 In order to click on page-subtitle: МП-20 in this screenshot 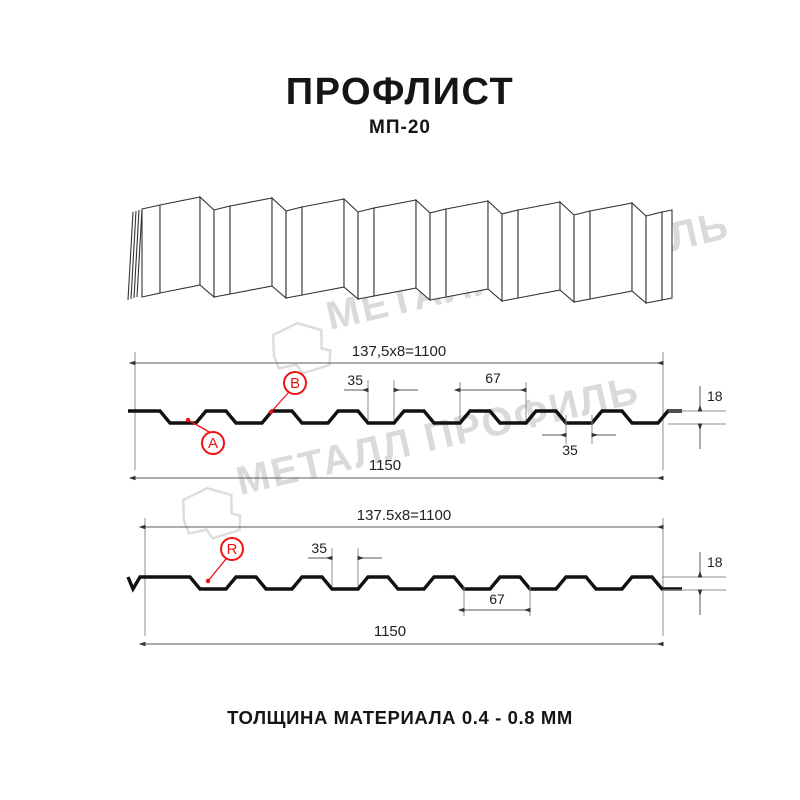, I will do `click(400, 127)`.